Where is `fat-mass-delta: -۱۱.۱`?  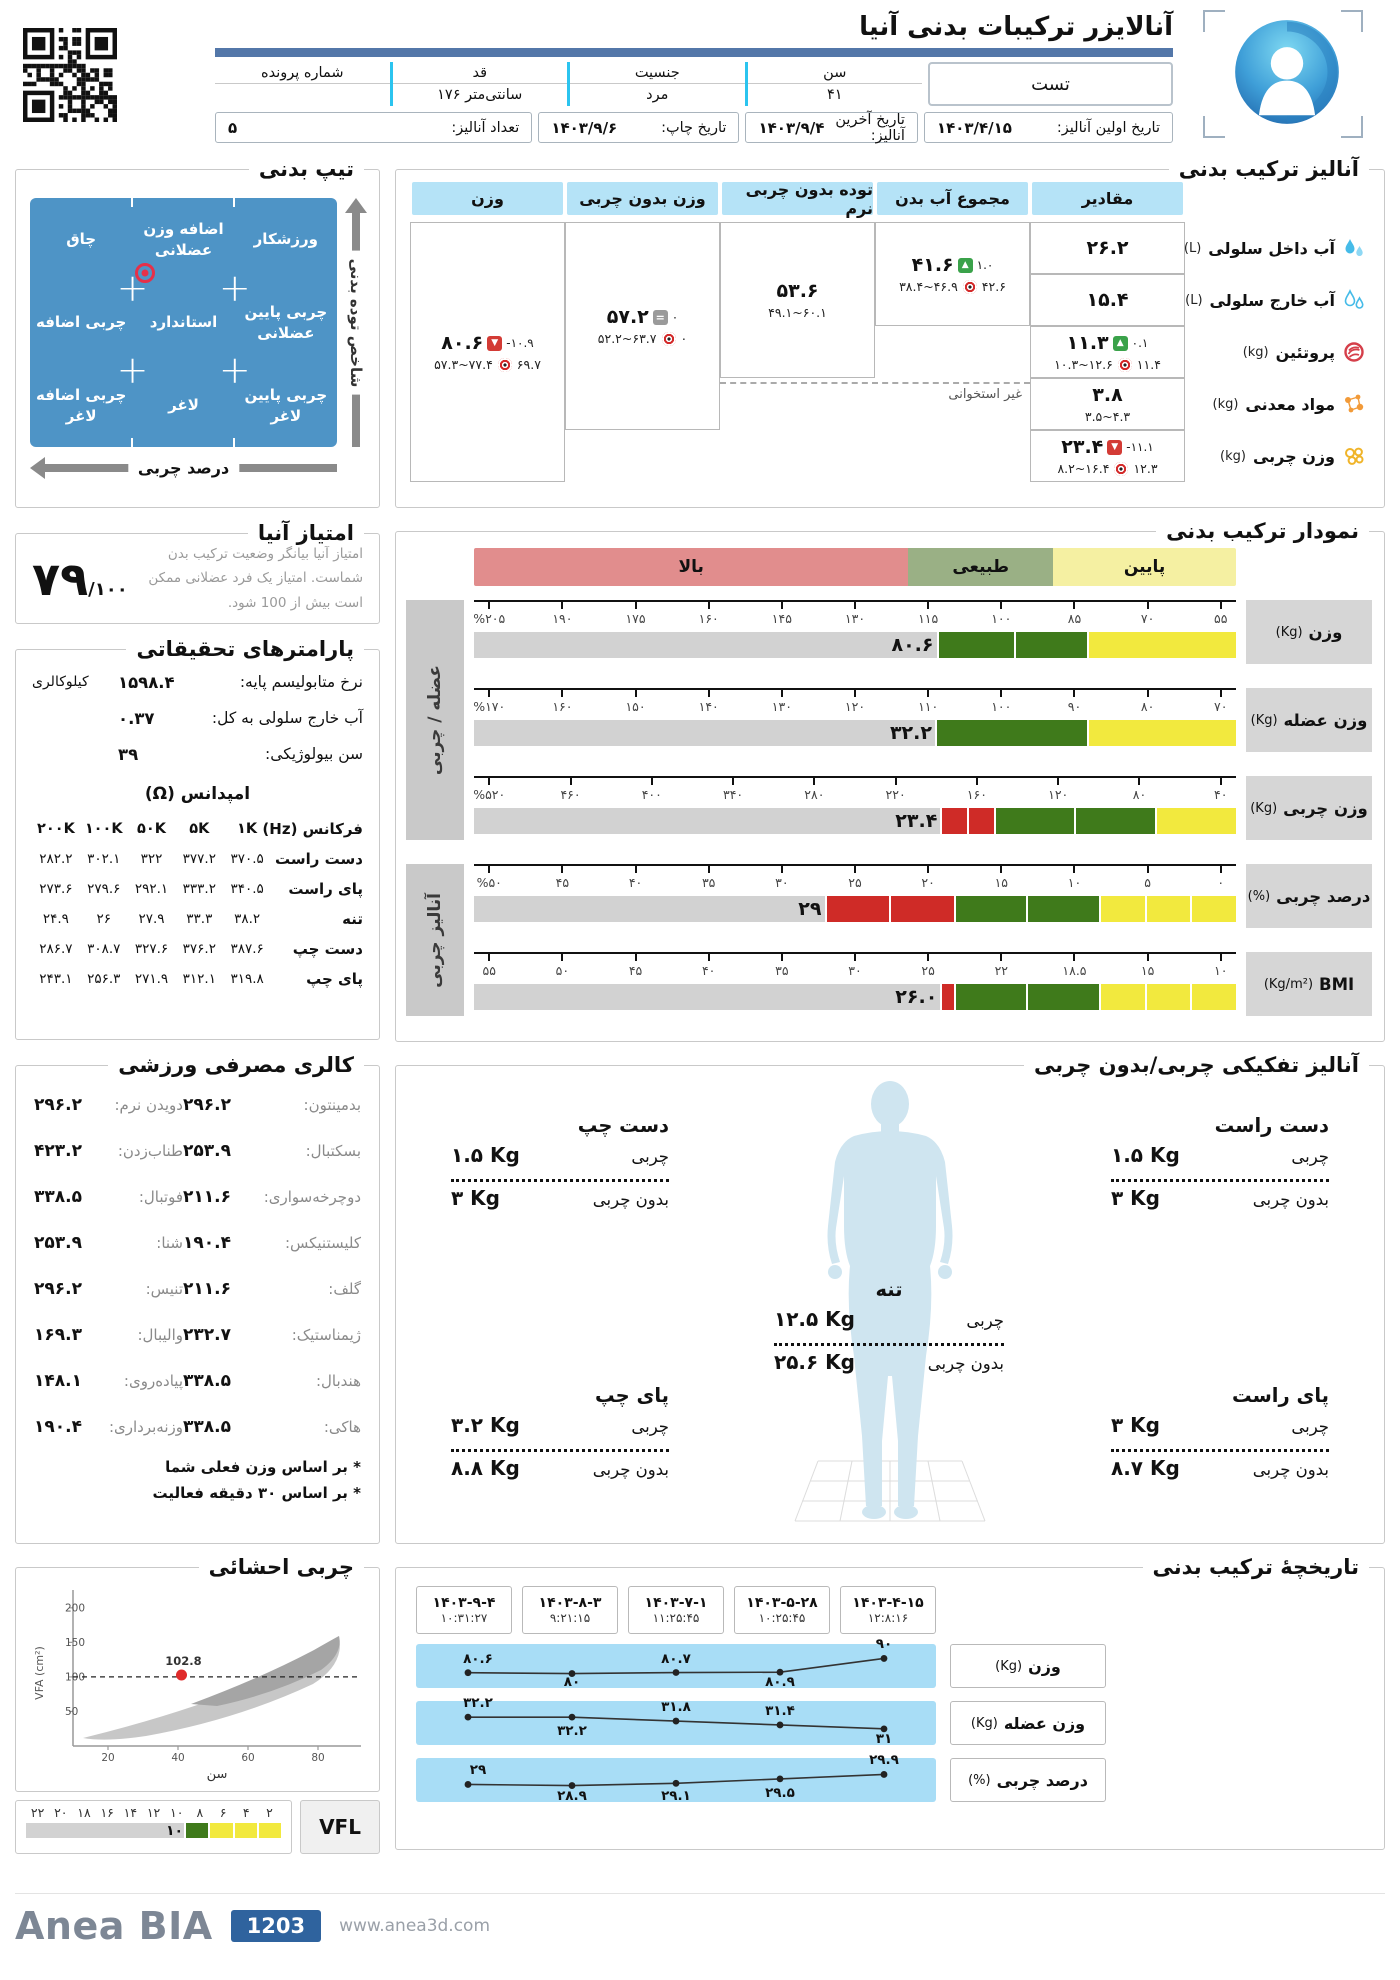
fat-mass-delta: -۱۱.۱ is located at coordinates (1140, 447).